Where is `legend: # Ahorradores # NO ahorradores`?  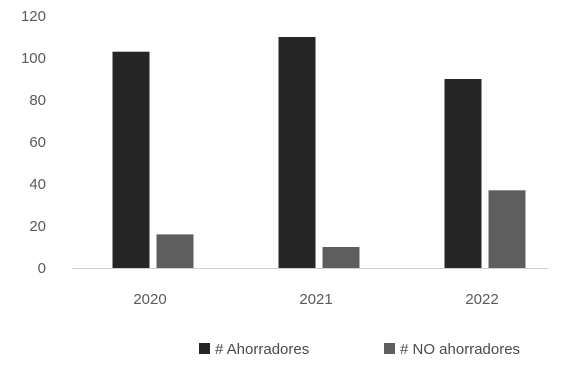
legend: # Ahorradores # NO ahorradores is located at coordinates (359, 349).